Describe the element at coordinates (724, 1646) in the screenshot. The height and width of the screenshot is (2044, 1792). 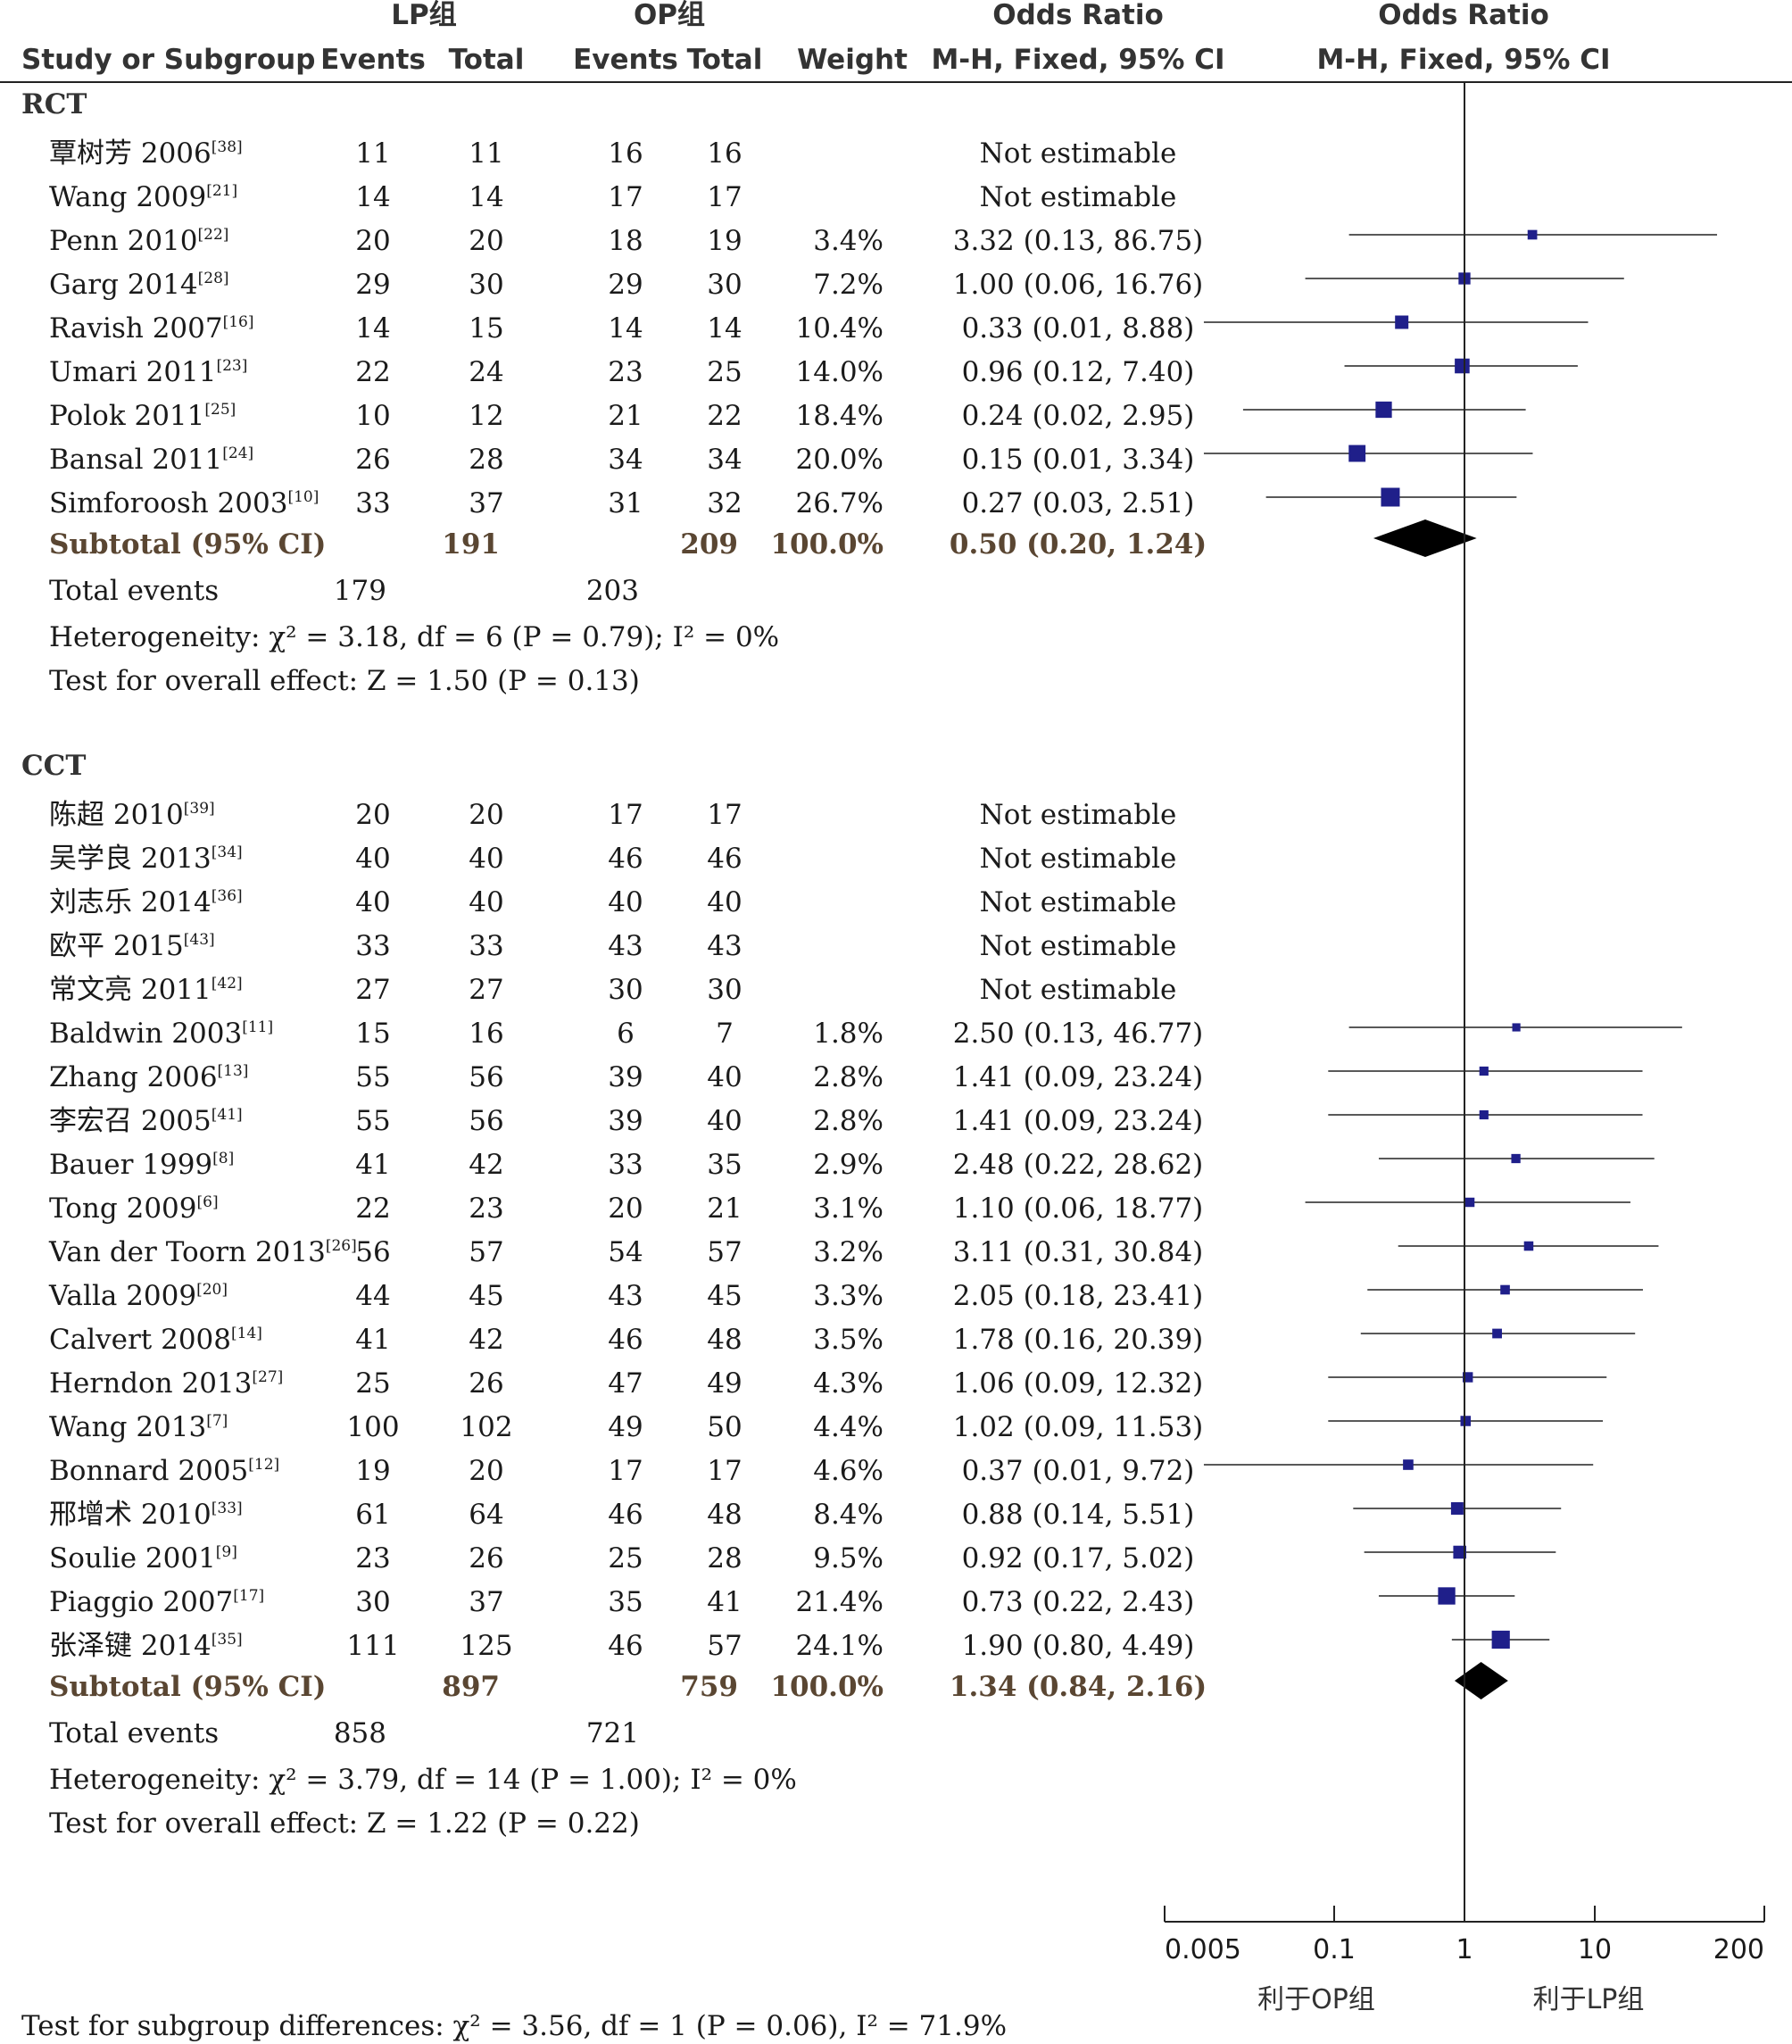
I see `op-total: 57` at that location.